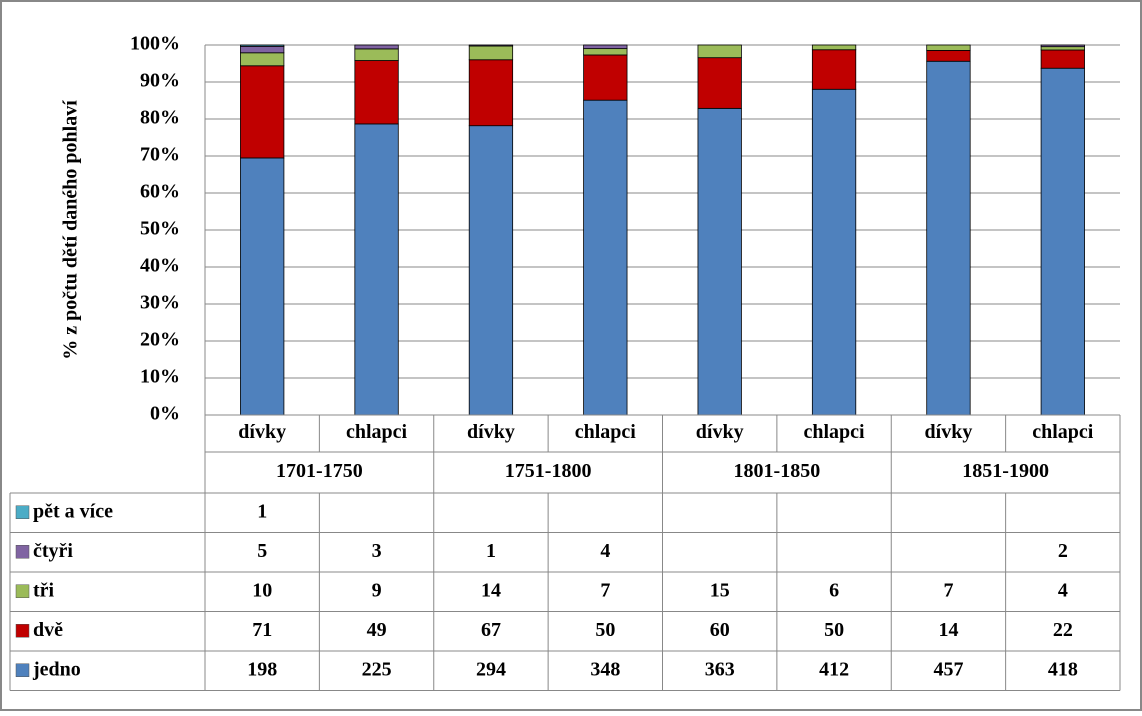 This screenshot has width=1142, height=716. I want to click on table-value: 348, so click(605, 669).